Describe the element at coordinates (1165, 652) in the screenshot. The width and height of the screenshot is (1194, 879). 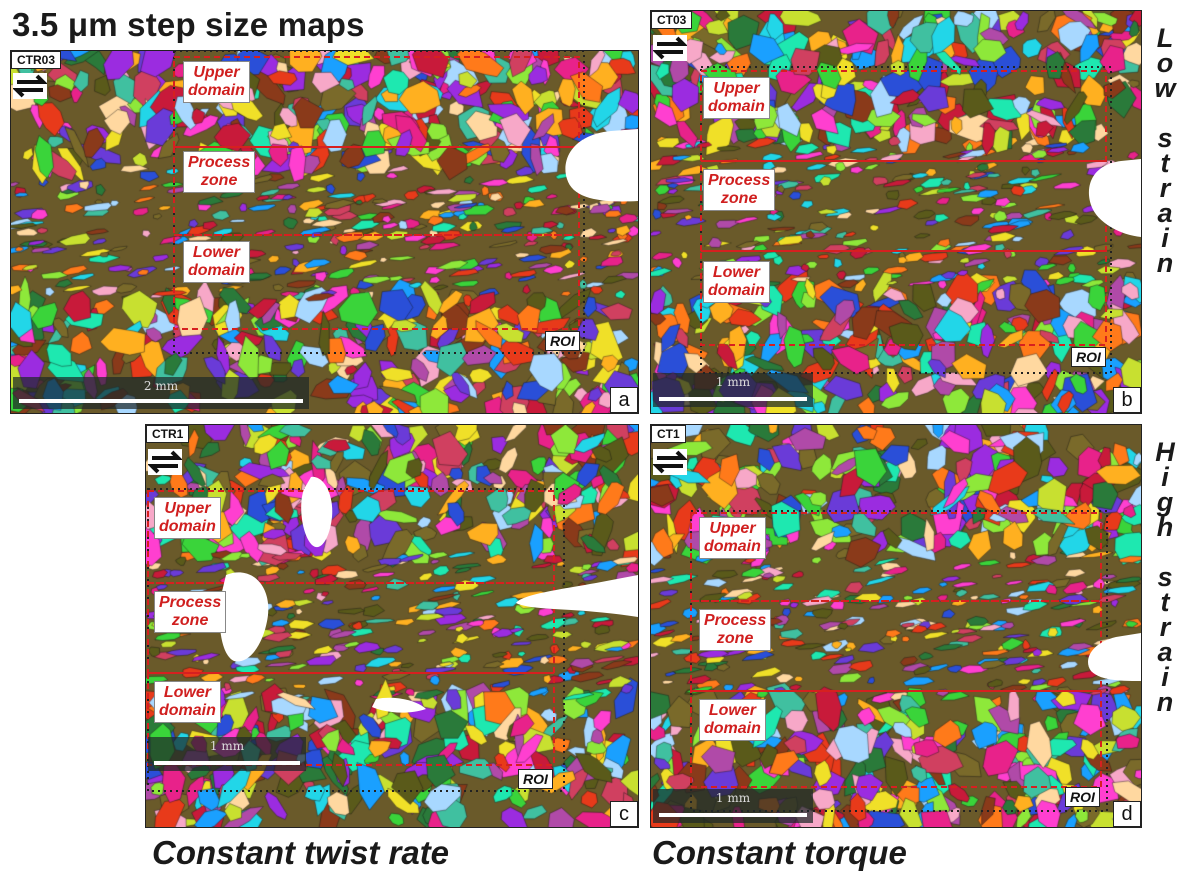
I see `high-strain-letter: a` at that location.